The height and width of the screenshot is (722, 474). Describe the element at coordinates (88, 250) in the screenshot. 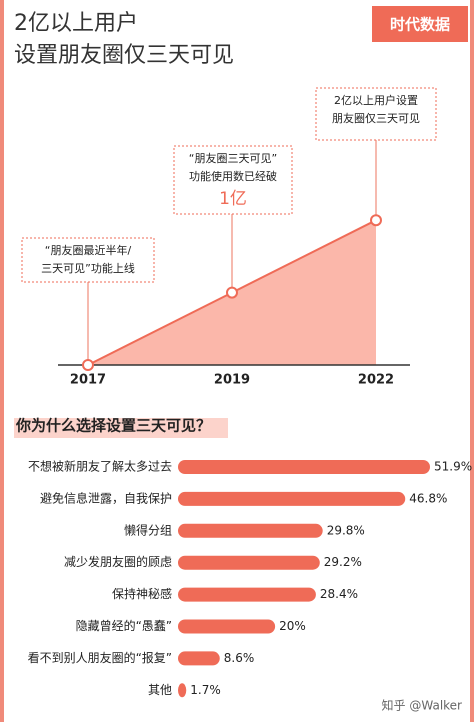

I see `annotation-text: “朋友圈最近半年/` at that location.